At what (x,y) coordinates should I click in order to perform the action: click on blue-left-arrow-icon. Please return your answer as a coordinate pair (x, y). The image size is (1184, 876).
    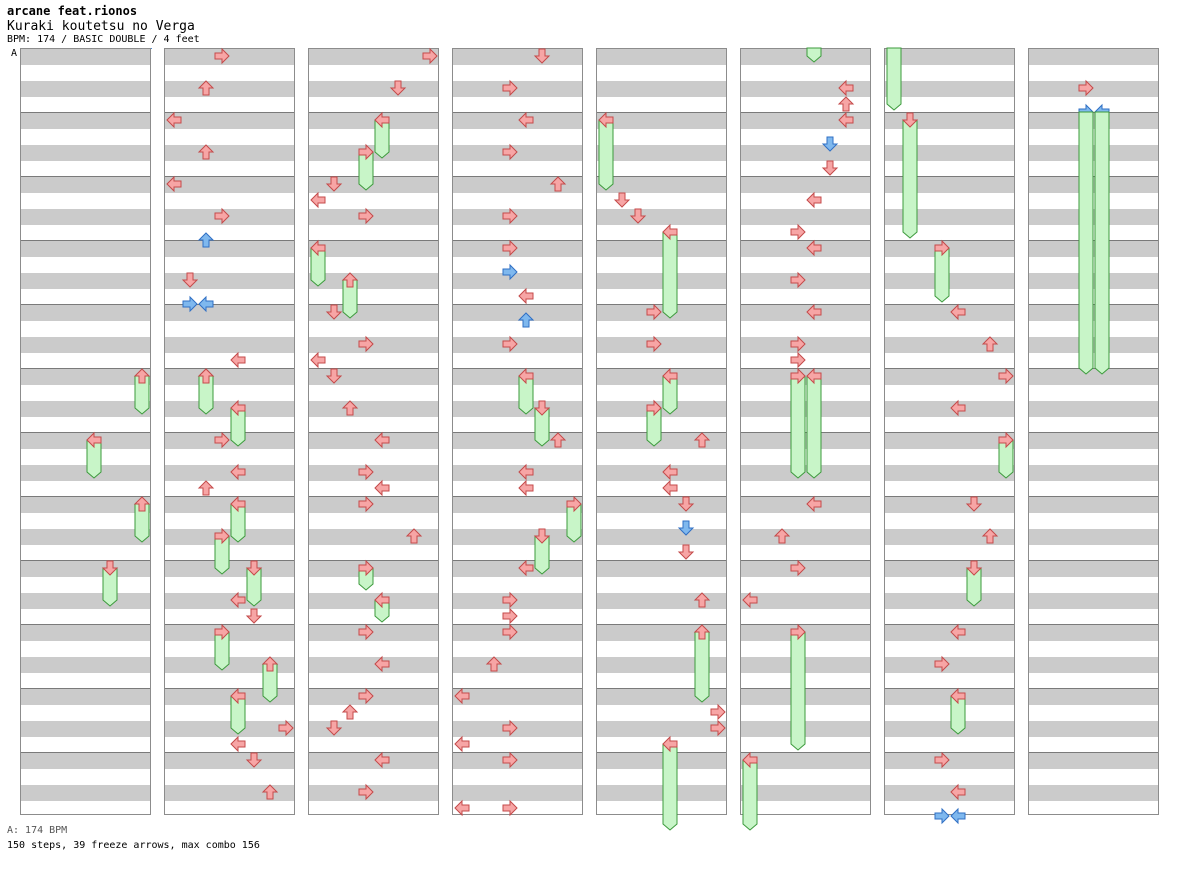
    Looking at the image, I should click on (958, 816).